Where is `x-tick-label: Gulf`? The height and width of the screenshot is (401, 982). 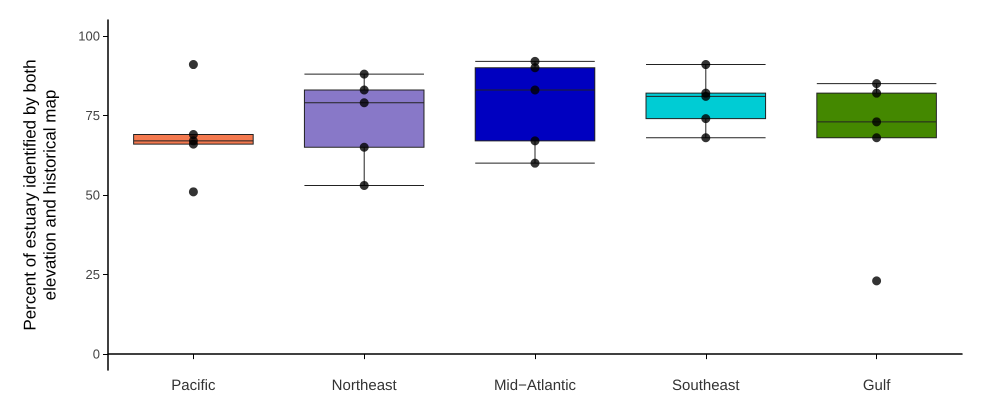
x-tick-label: Gulf is located at coordinates (877, 385).